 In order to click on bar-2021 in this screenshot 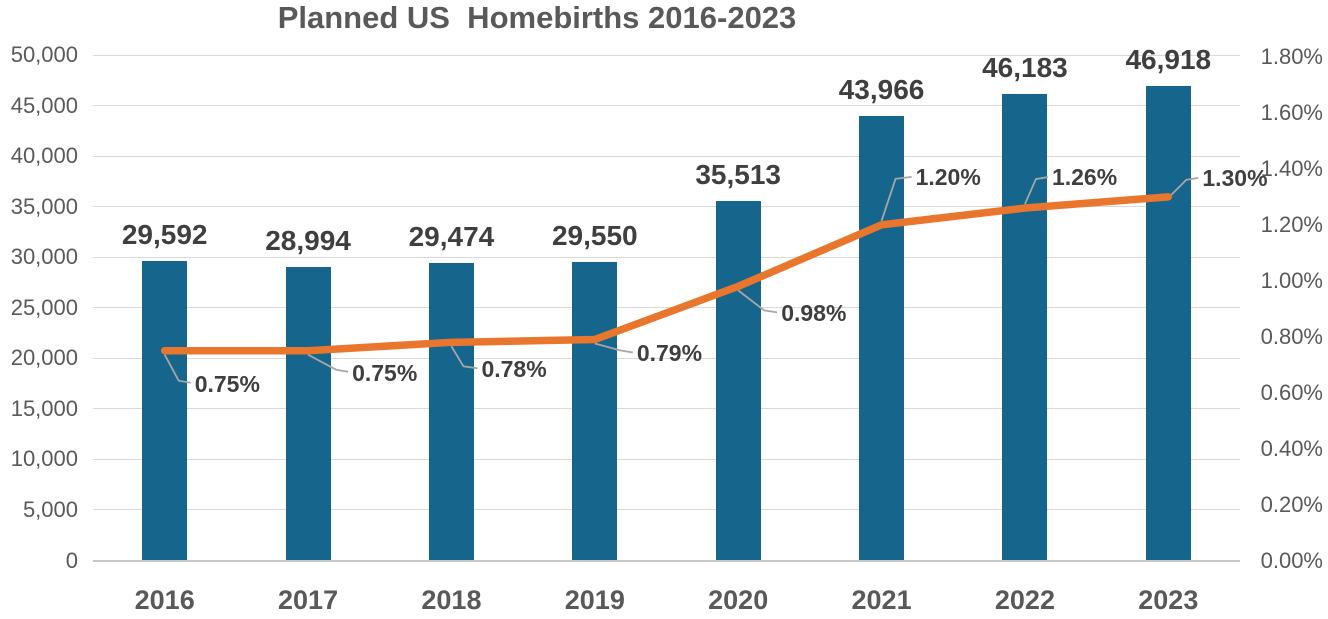, I will do `click(882, 338)`.